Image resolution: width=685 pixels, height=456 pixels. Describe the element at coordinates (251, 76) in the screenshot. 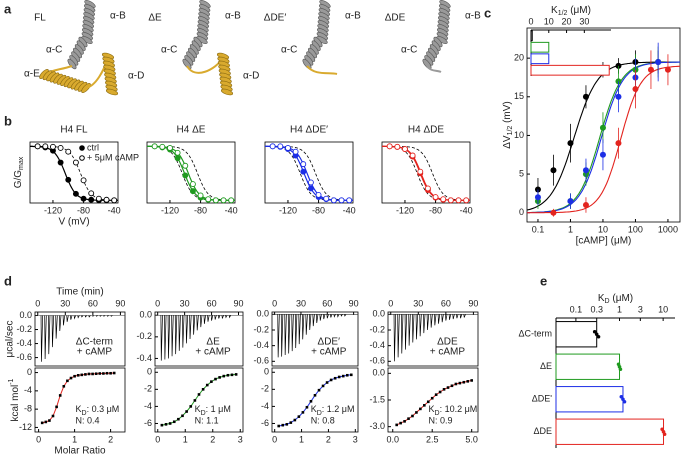

I see `helix-label: α-D` at that location.